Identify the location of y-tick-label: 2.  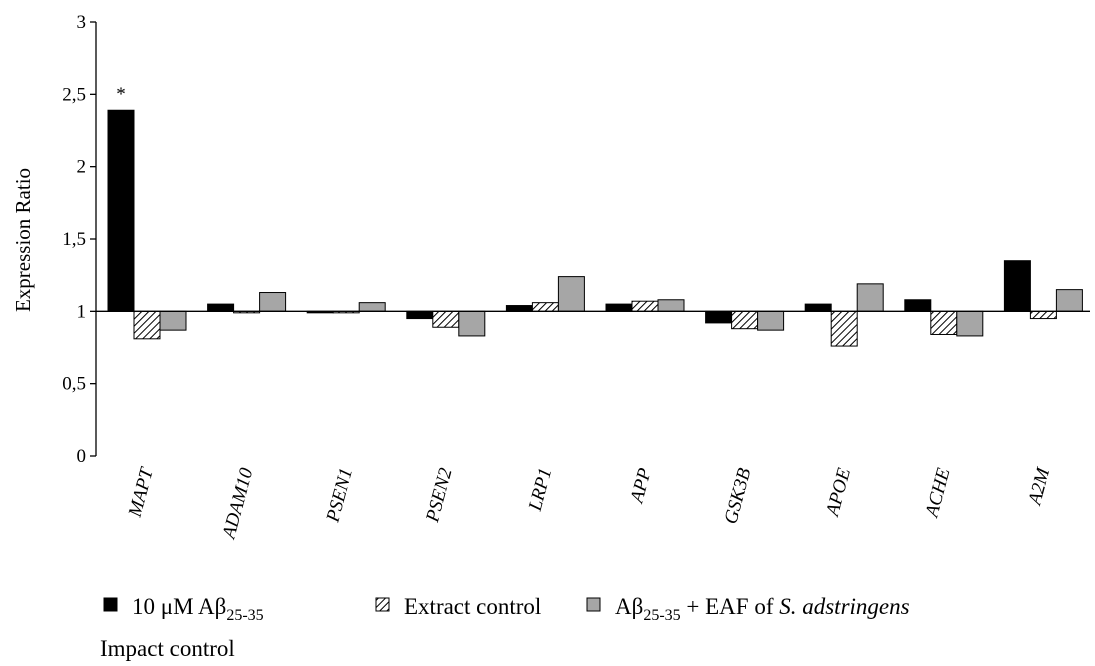
(82, 167).